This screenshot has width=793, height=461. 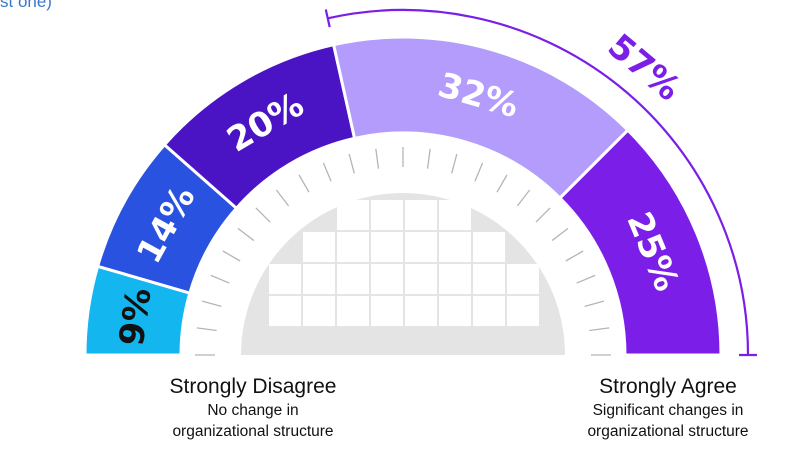 I want to click on left-endpoint-subtitle-1: No change in, so click(x=253, y=410).